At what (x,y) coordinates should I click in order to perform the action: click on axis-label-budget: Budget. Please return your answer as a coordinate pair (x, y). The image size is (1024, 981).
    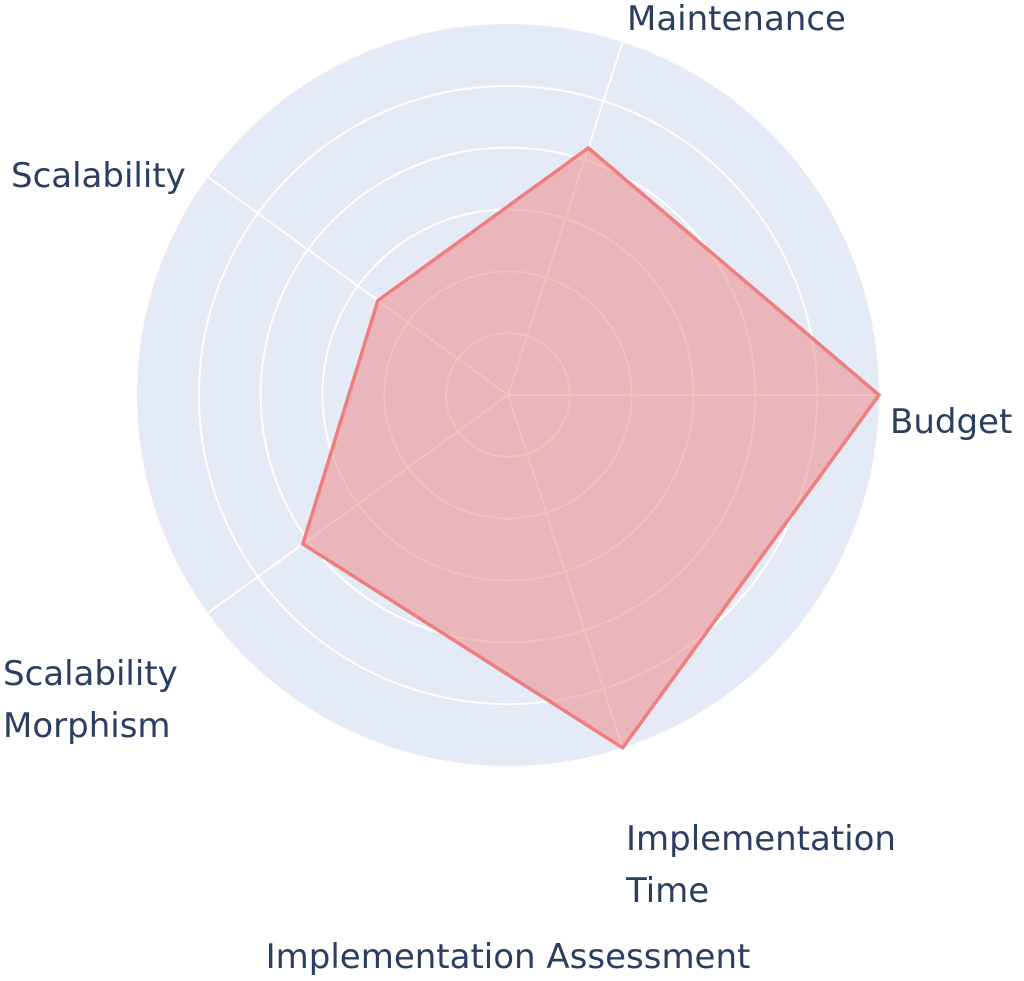
    Looking at the image, I should click on (951, 422).